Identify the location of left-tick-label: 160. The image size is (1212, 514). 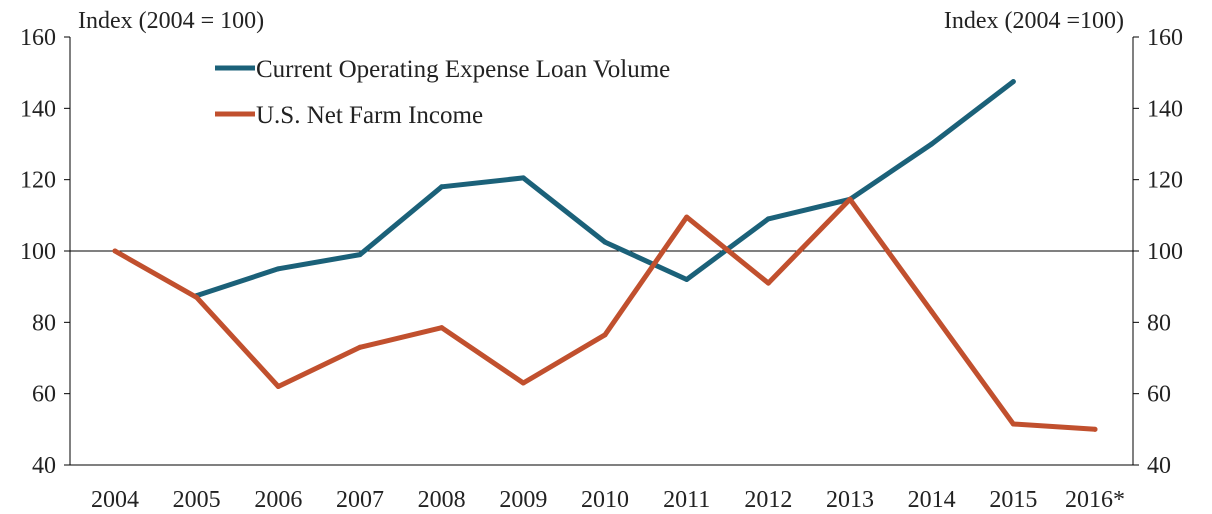
(38, 38).